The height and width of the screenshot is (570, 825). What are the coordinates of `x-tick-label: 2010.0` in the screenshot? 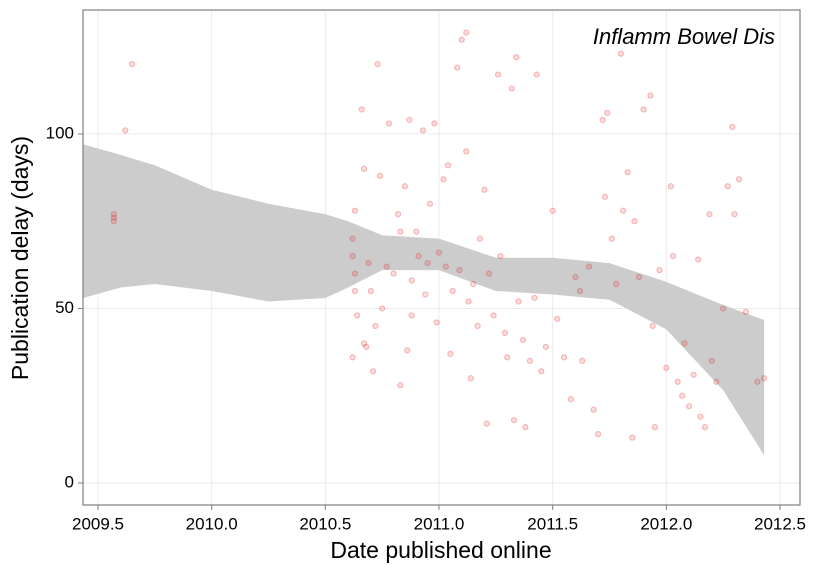 It's located at (212, 523).